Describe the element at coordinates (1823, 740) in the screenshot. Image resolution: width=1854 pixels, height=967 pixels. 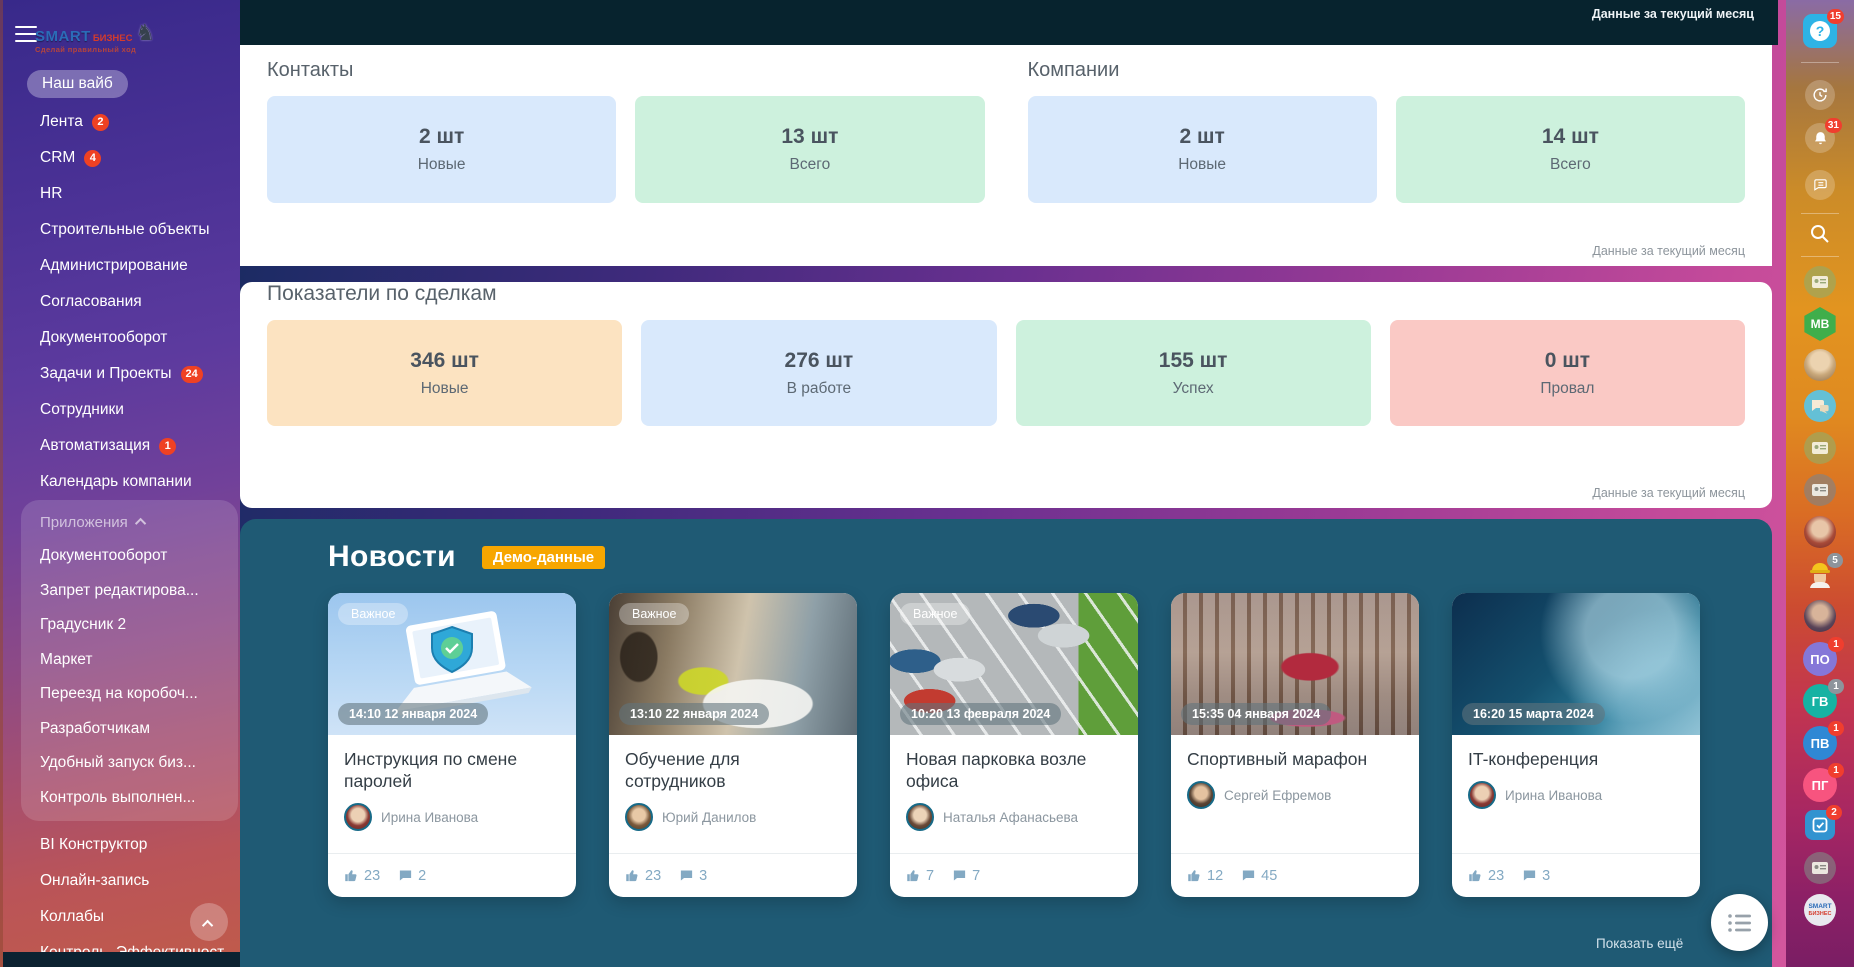
I see `chat-pv: ПВ 1` at that location.